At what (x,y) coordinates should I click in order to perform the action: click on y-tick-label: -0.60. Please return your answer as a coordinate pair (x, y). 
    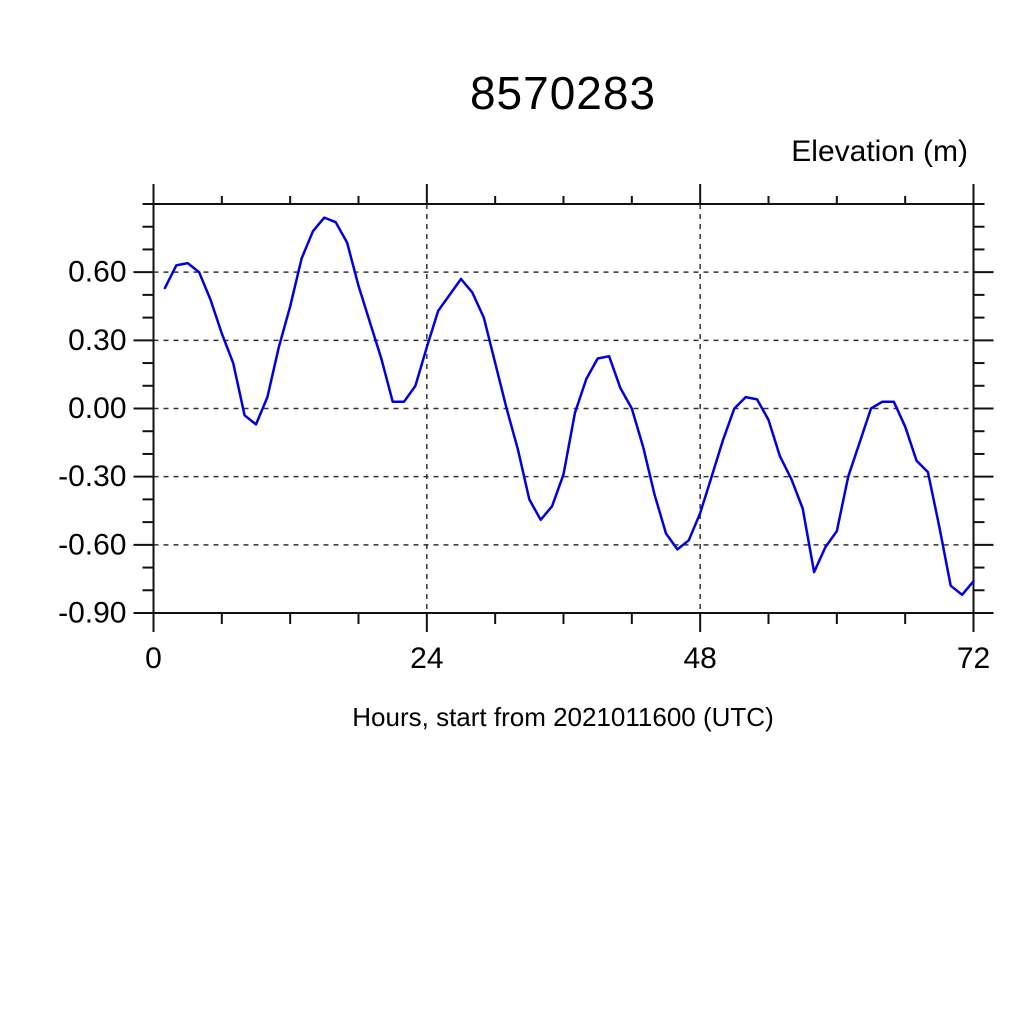
    Looking at the image, I should click on (92, 544).